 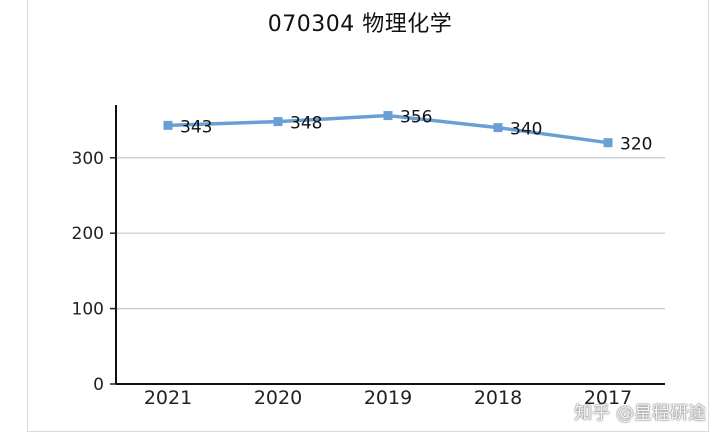 What do you see at coordinates (278, 398) in the screenshot?
I see `x-tick-label: 2020` at bounding box center [278, 398].